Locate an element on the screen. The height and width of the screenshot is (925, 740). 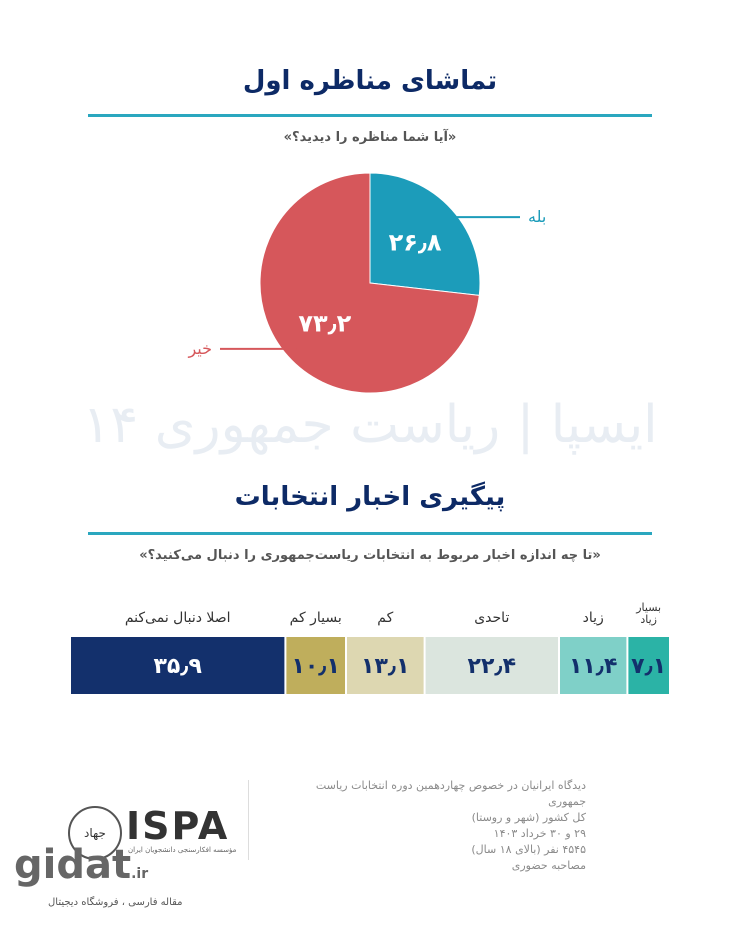
segment-label: ۱۰٫۱ is located at coordinates (315, 666).